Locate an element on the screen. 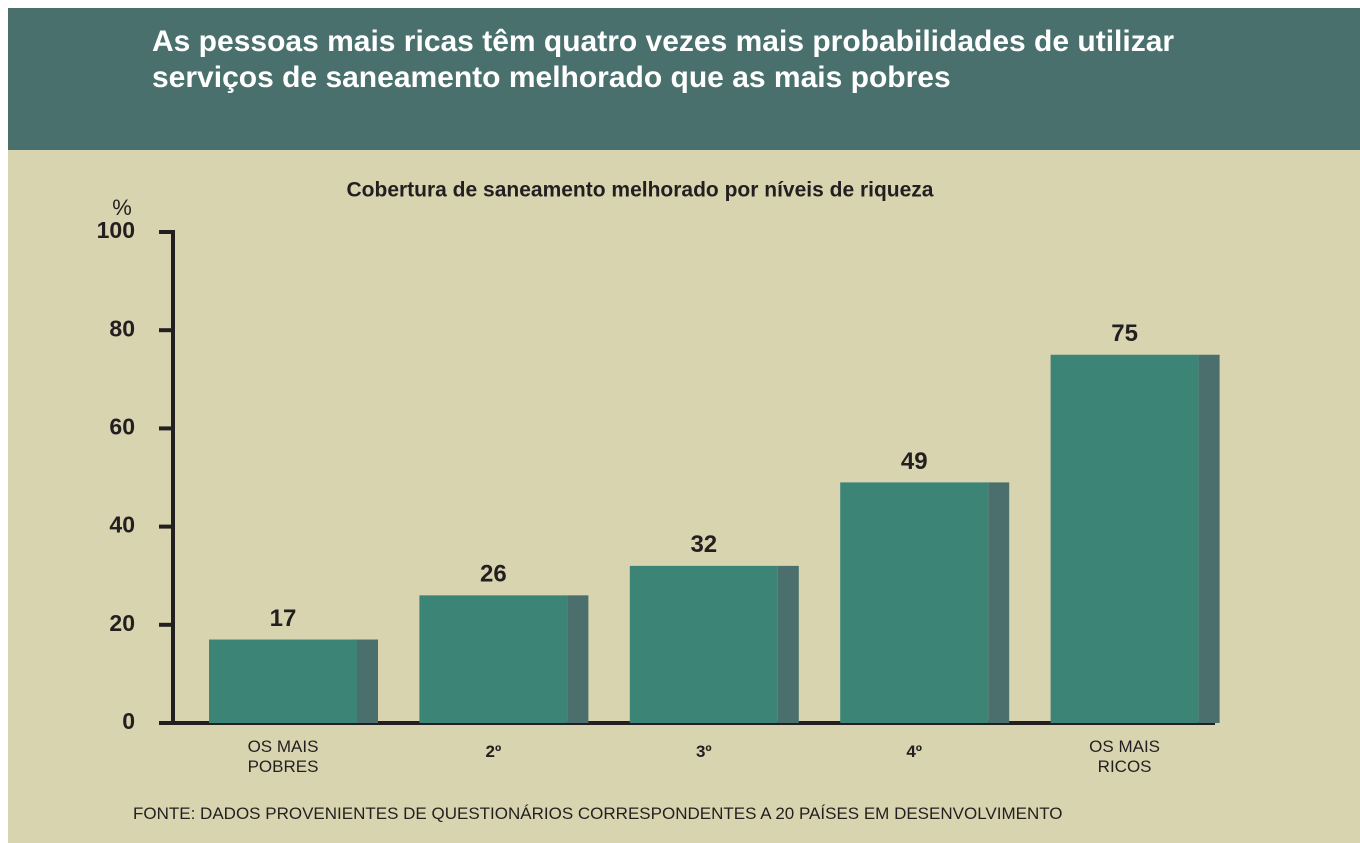  value-label: 49 is located at coordinates (914, 461).